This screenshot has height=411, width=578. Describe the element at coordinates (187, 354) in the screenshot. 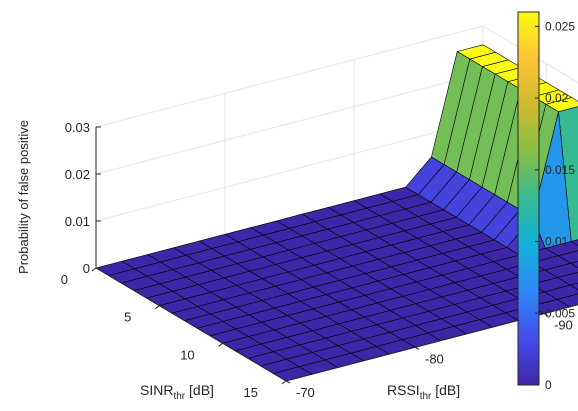

I see `x-tick-label: 10` at that location.